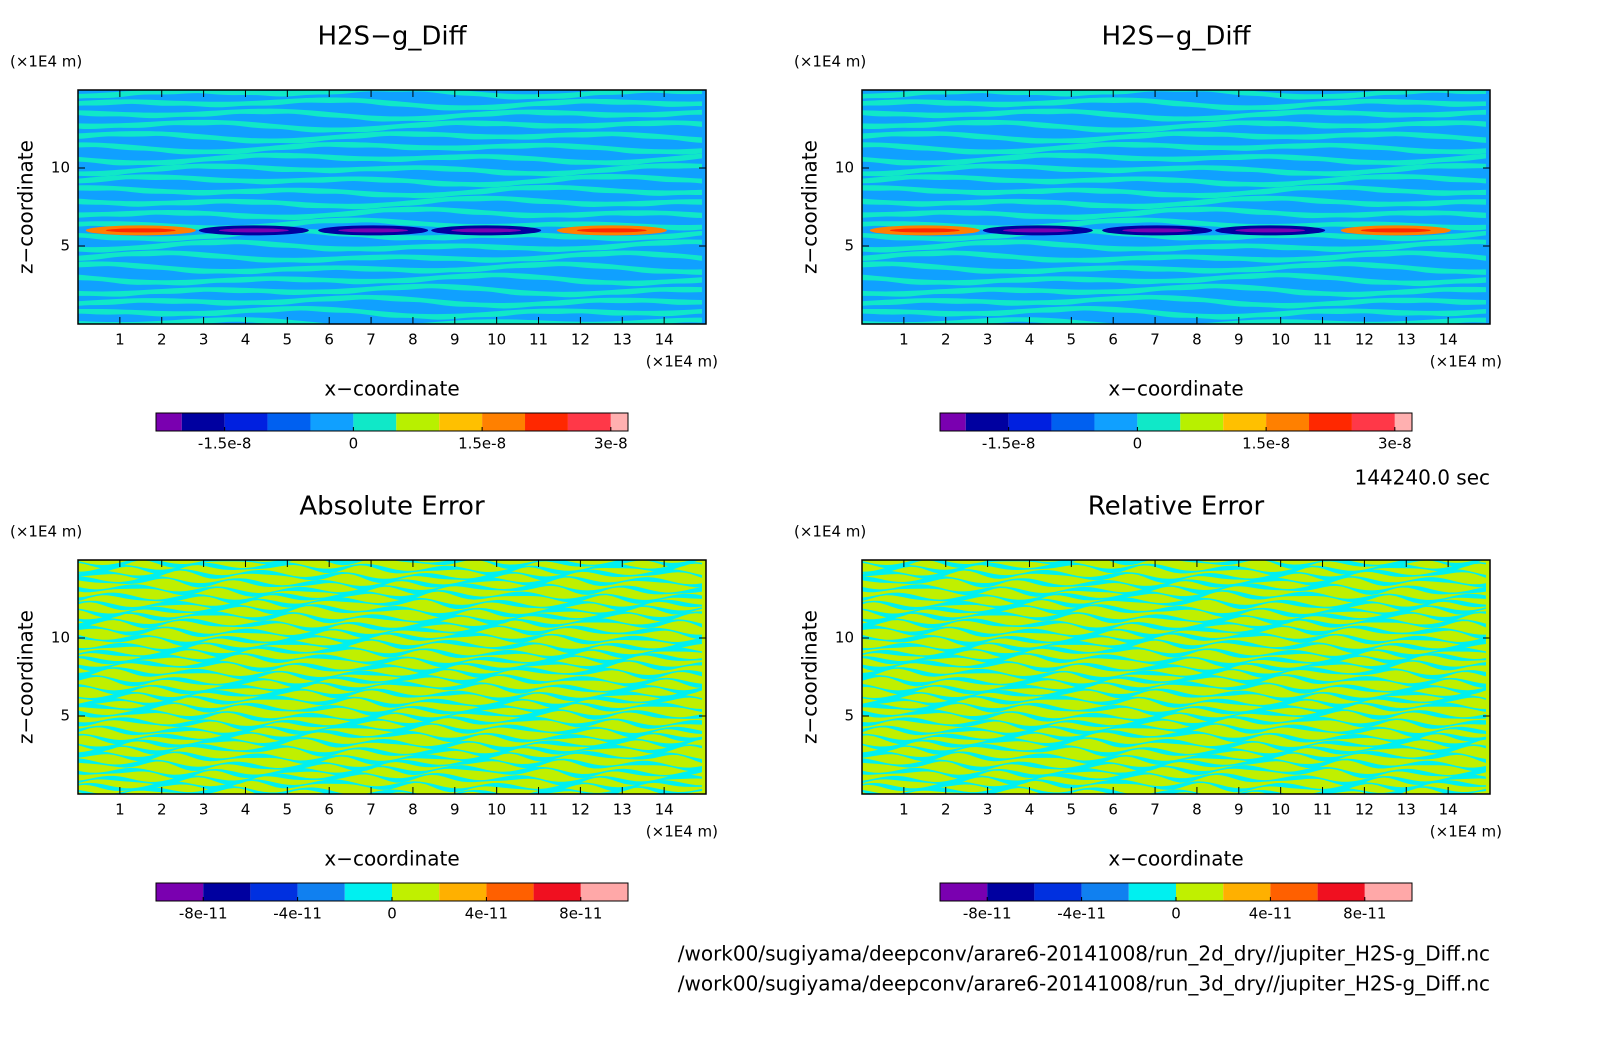 This screenshot has width=1604, height=1054. What do you see at coordinates (60, 638) in the screenshot?
I see `y-tick-label: 10` at bounding box center [60, 638].